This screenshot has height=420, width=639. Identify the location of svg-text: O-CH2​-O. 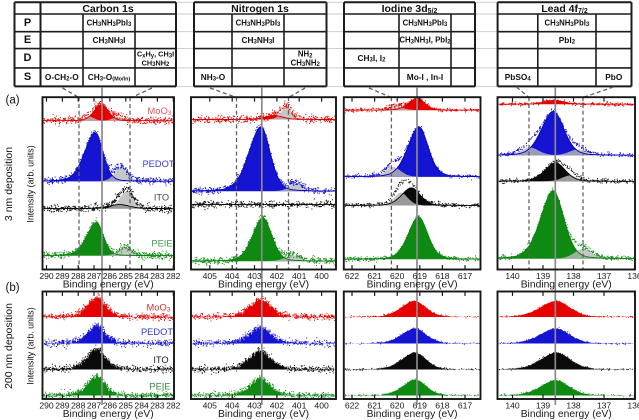
(62, 77).